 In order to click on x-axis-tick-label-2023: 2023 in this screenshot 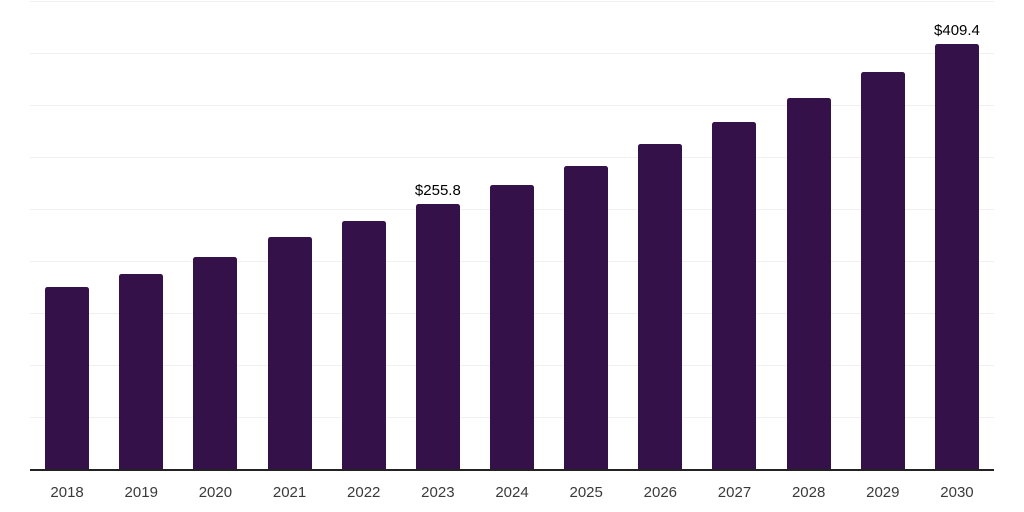, I will do `click(438, 492)`.